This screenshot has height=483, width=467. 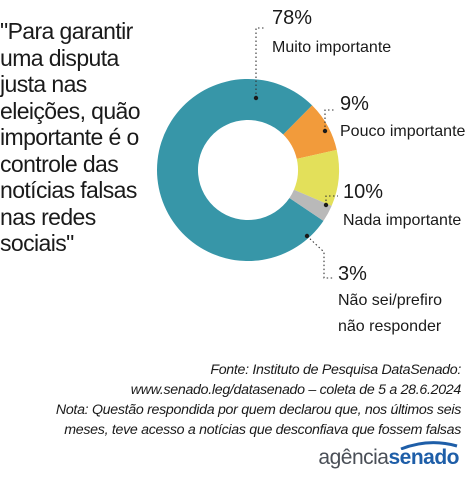 What do you see at coordinates (353, 457) in the screenshot?
I see `logo-text-agencia: agência` at bounding box center [353, 457].